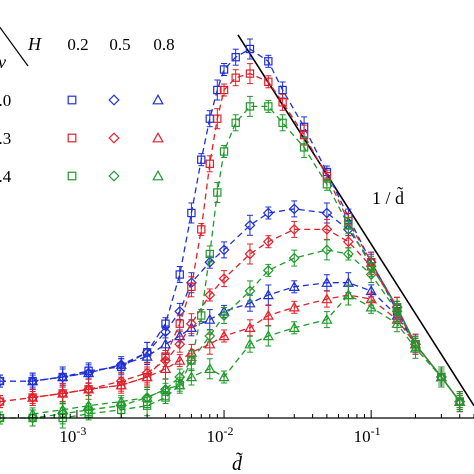  I want to click on legend-col-header: H, so click(34, 44).